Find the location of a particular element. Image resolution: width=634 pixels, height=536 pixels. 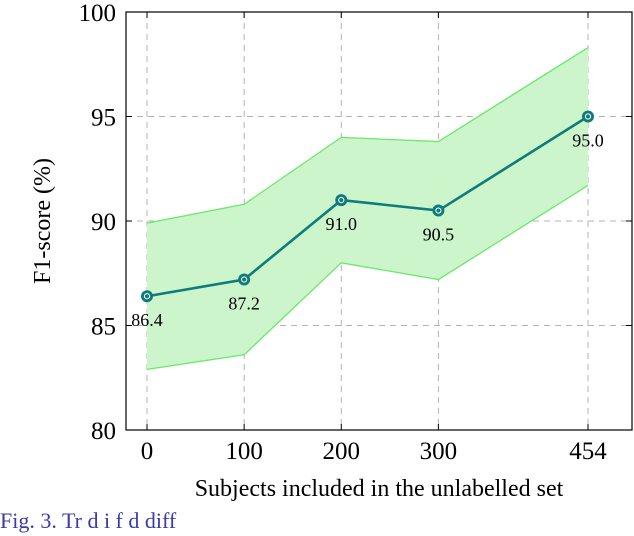

x-axis-label: Subjects included in the unlabelled set is located at coordinates (379, 489).